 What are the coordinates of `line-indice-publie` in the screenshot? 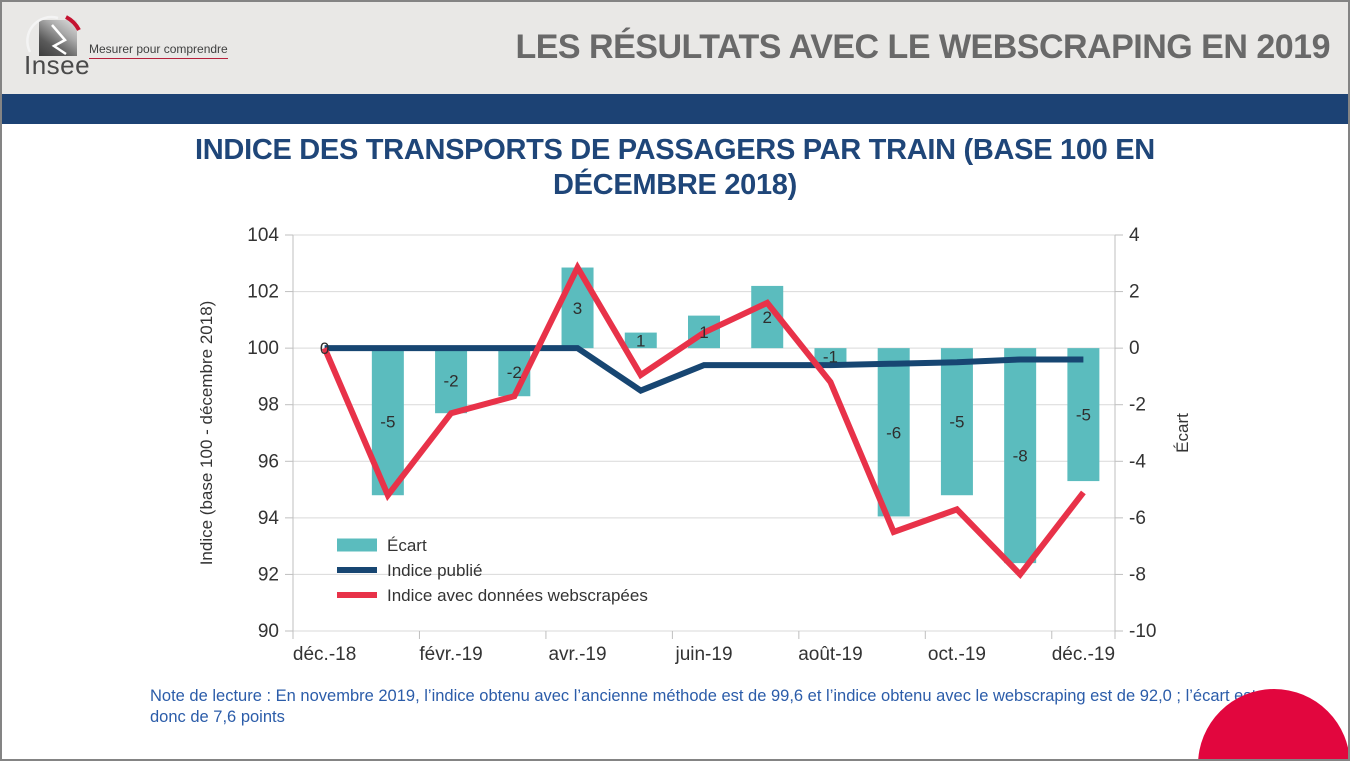 It's located at (704, 369).